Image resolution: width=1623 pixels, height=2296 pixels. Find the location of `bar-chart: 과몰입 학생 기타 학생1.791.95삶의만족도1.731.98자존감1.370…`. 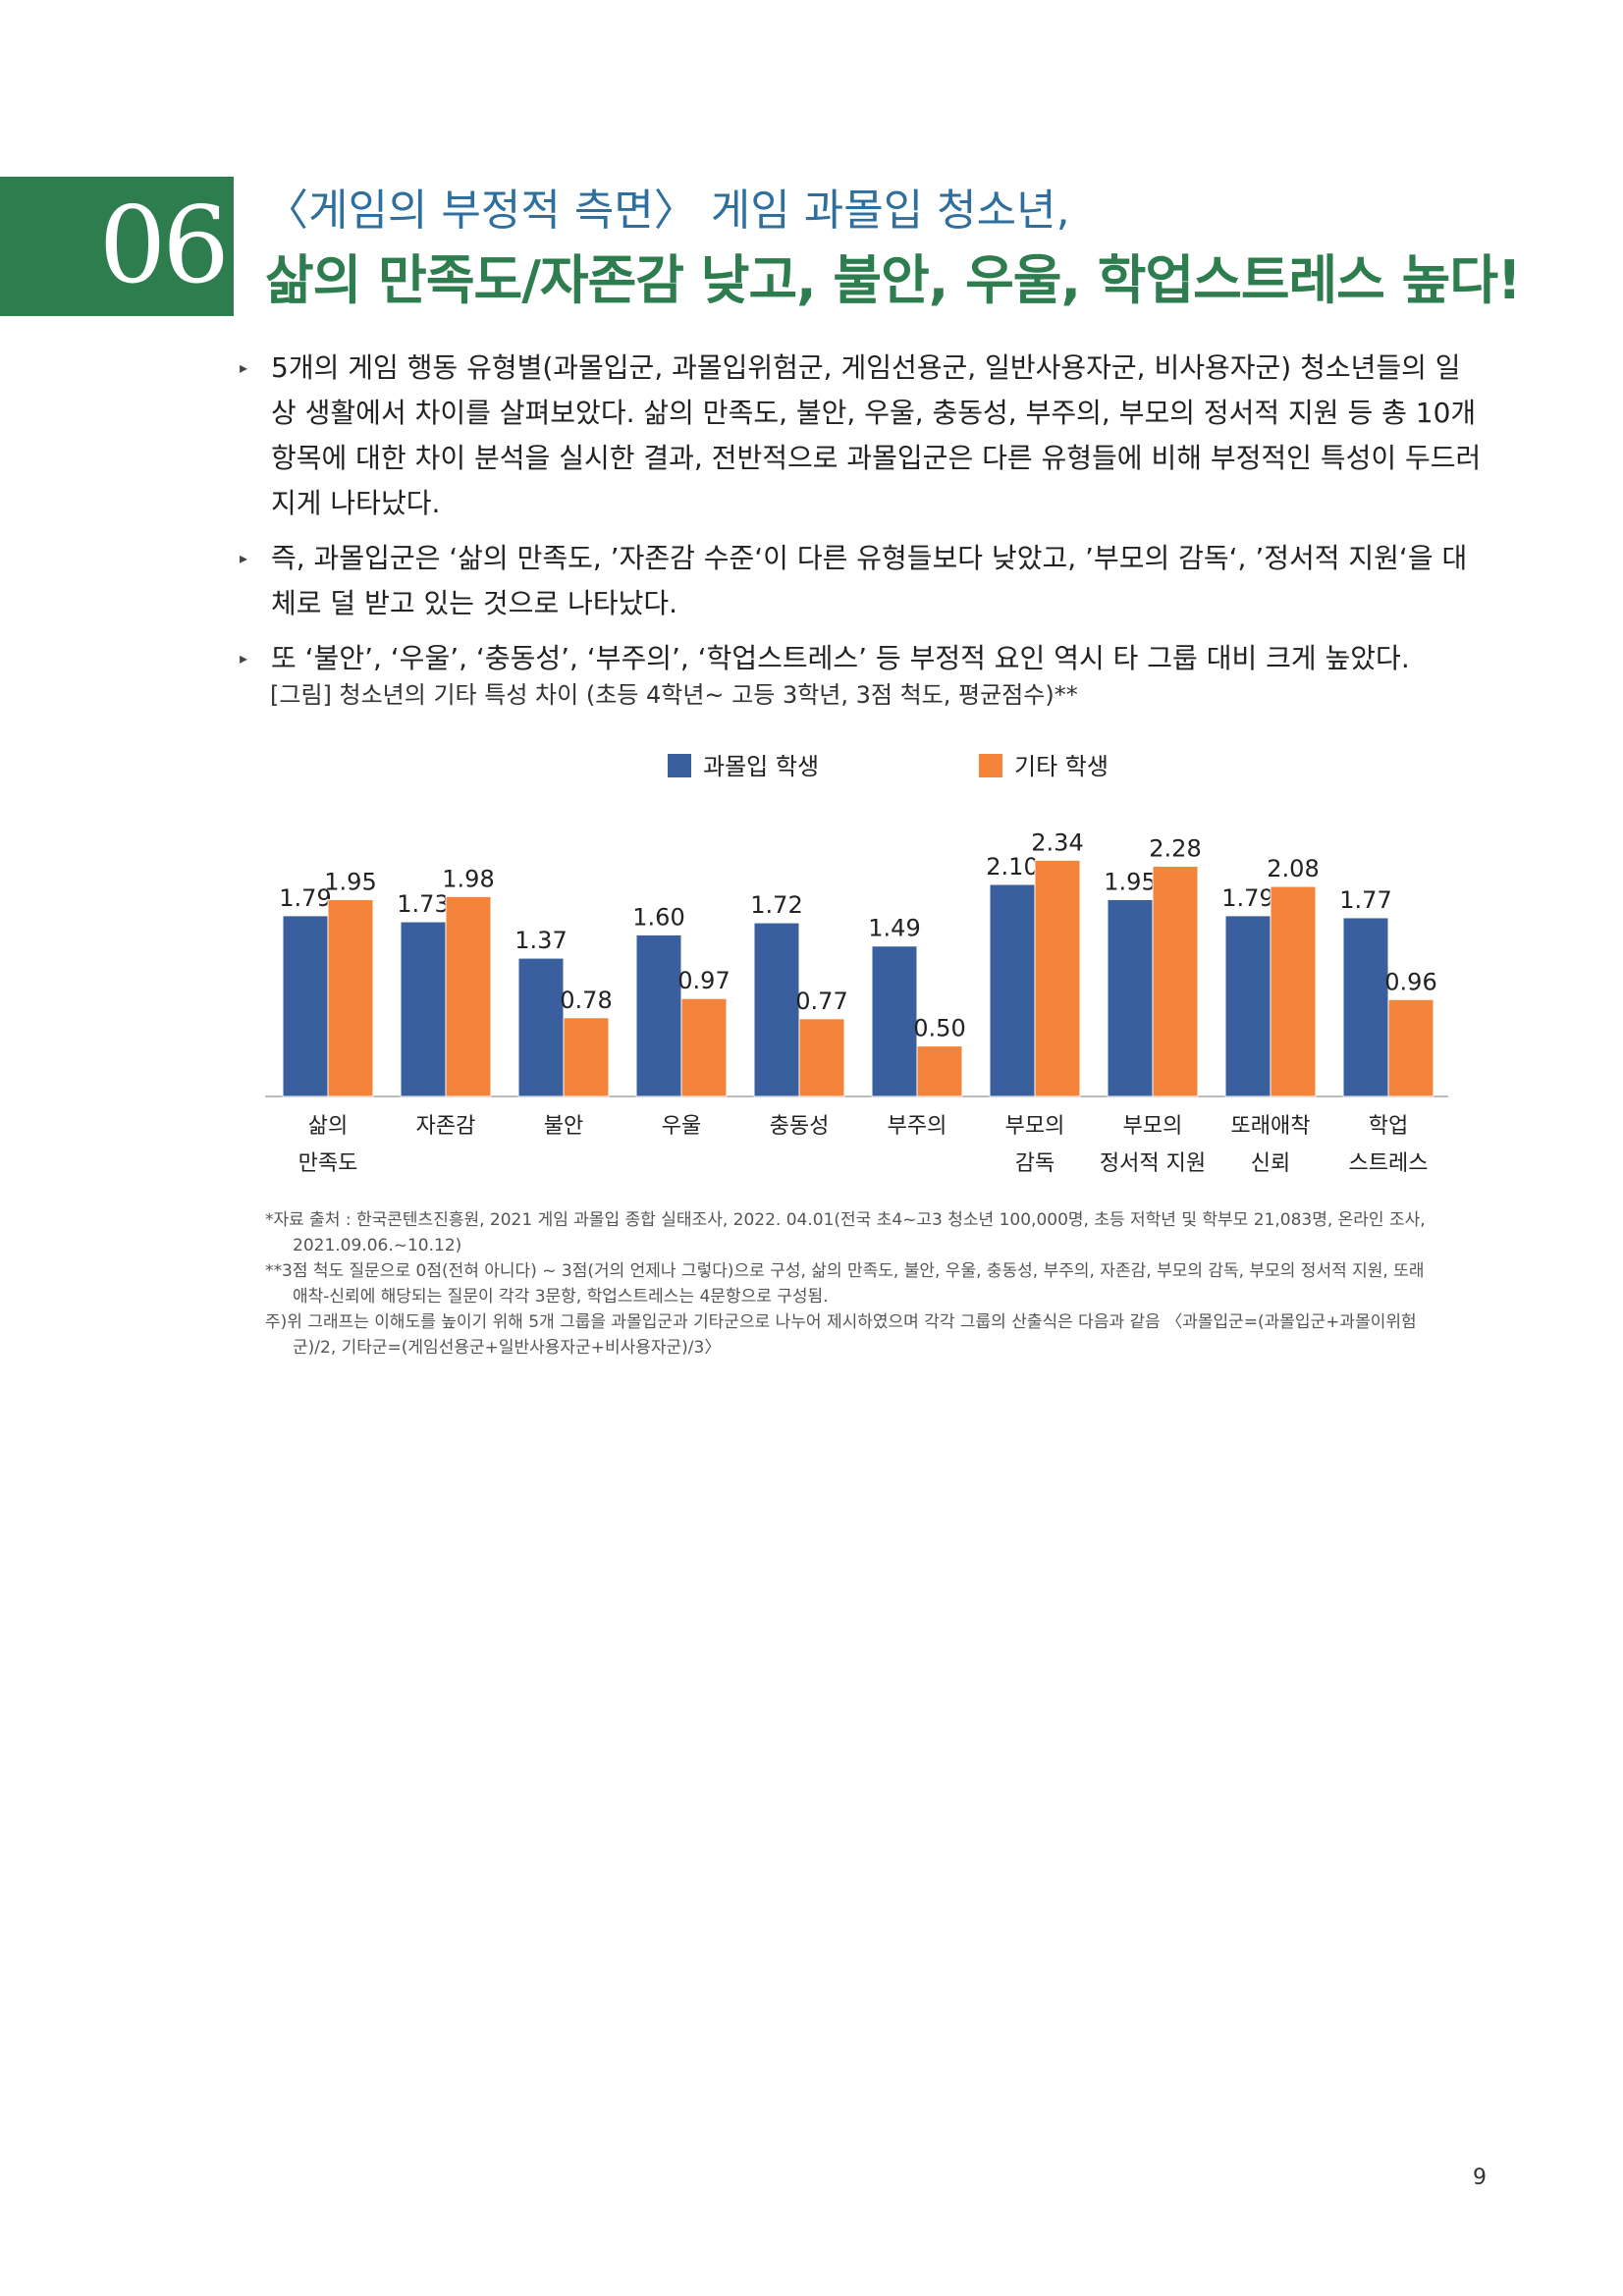

bar-chart: 과몰입 학생 기타 학생1.791.95삶의만족도1.731.98자존감1.370… is located at coordinates (856, 965).